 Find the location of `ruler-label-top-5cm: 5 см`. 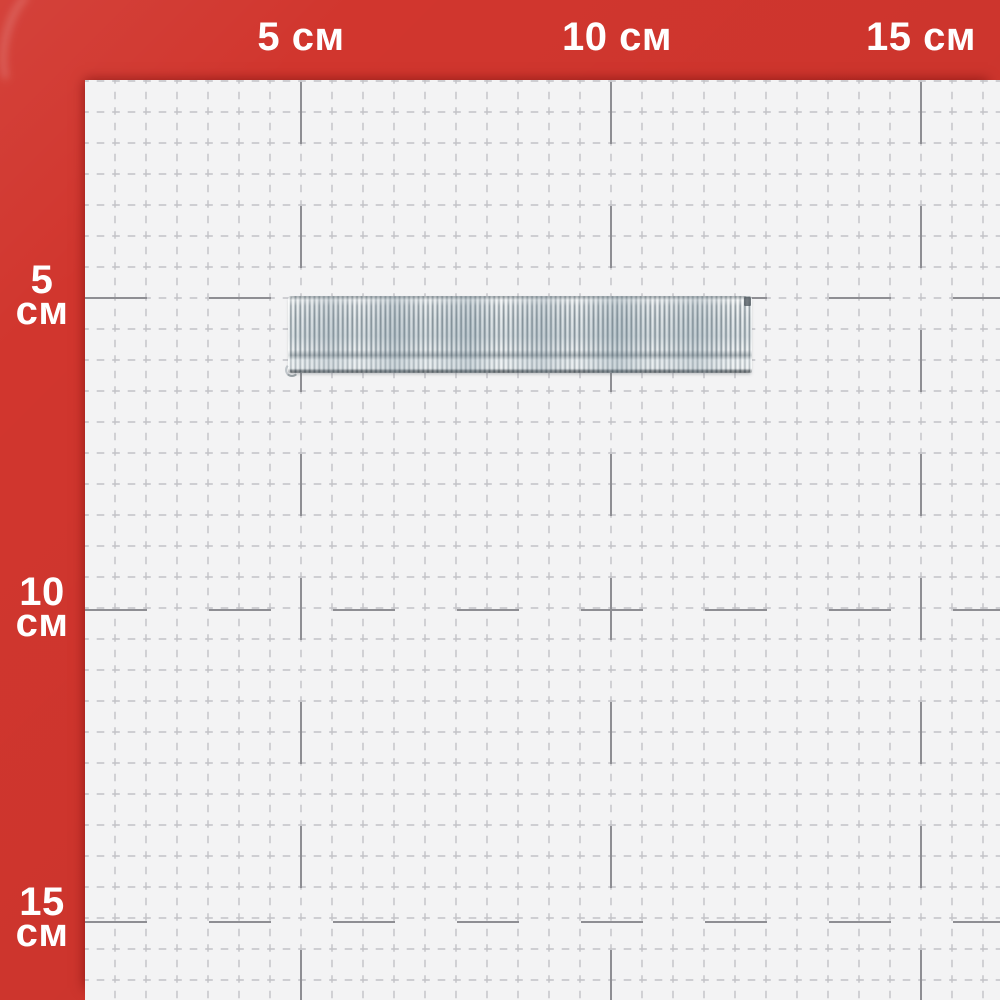

ruler-label-top-5cm: 5 см is located at coordinates (301, 37).